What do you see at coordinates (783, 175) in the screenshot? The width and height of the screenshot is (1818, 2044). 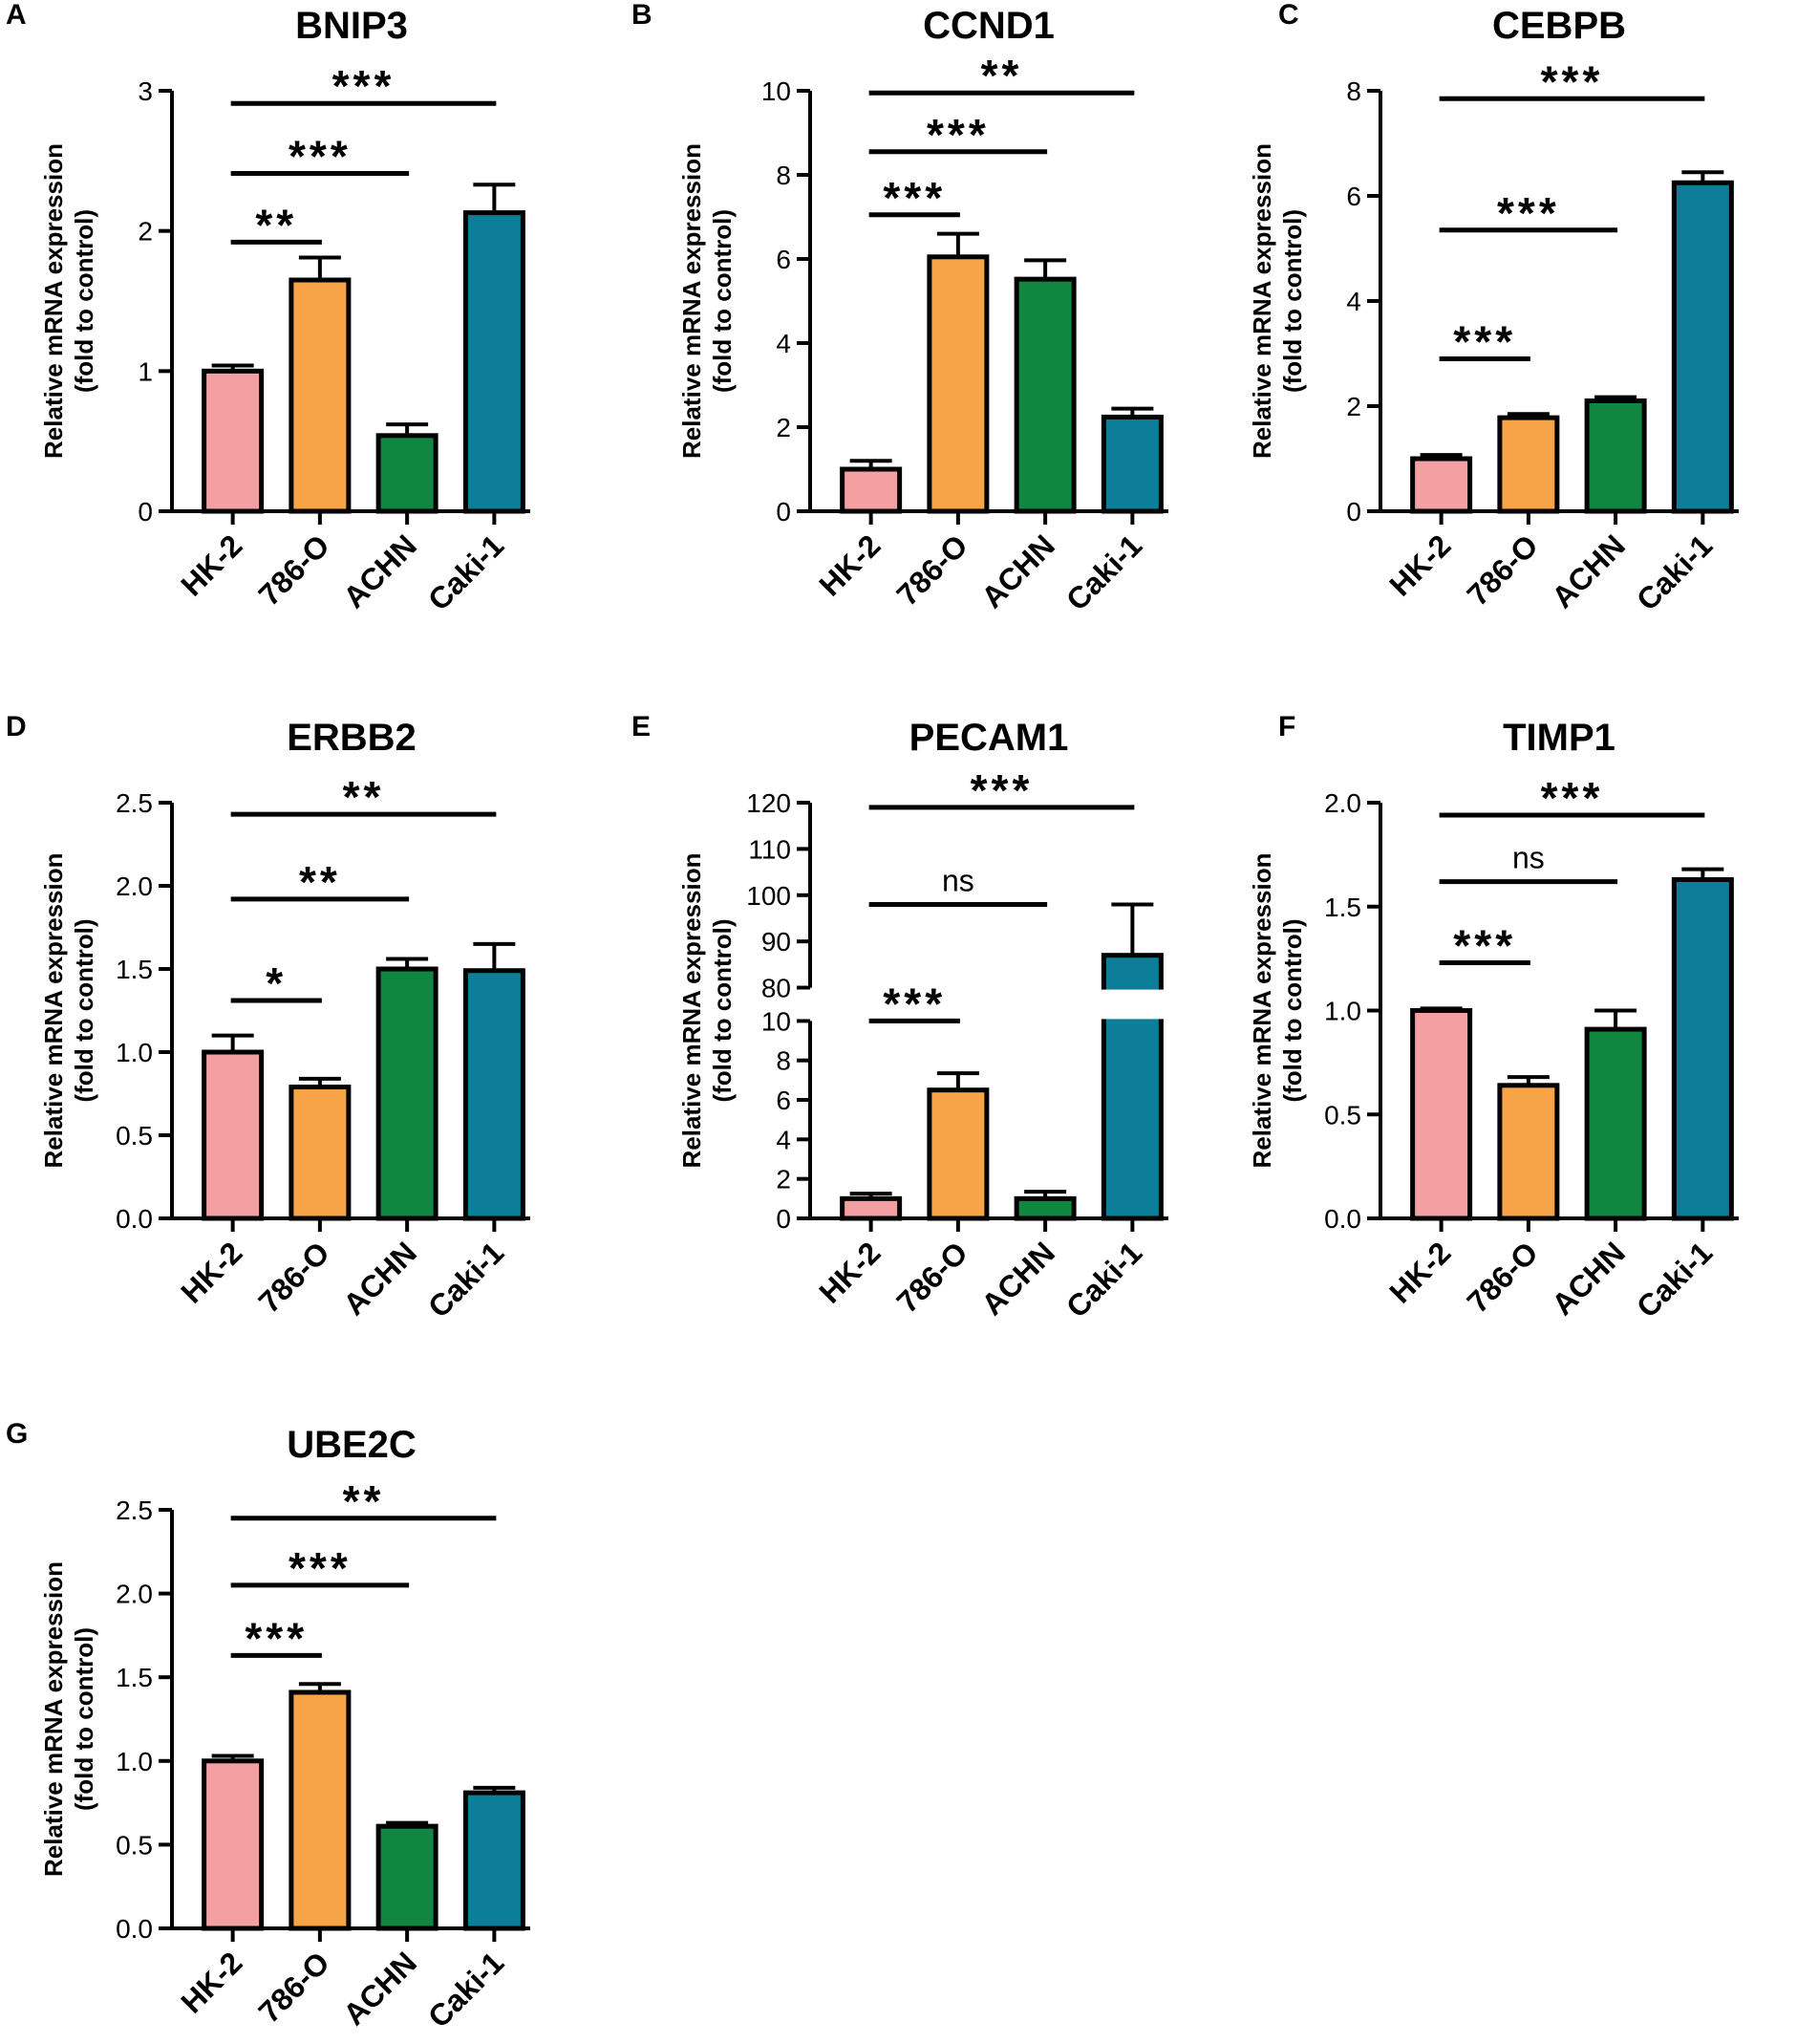 I see `y-tick-label: 8` at bounding box center [783, 175].